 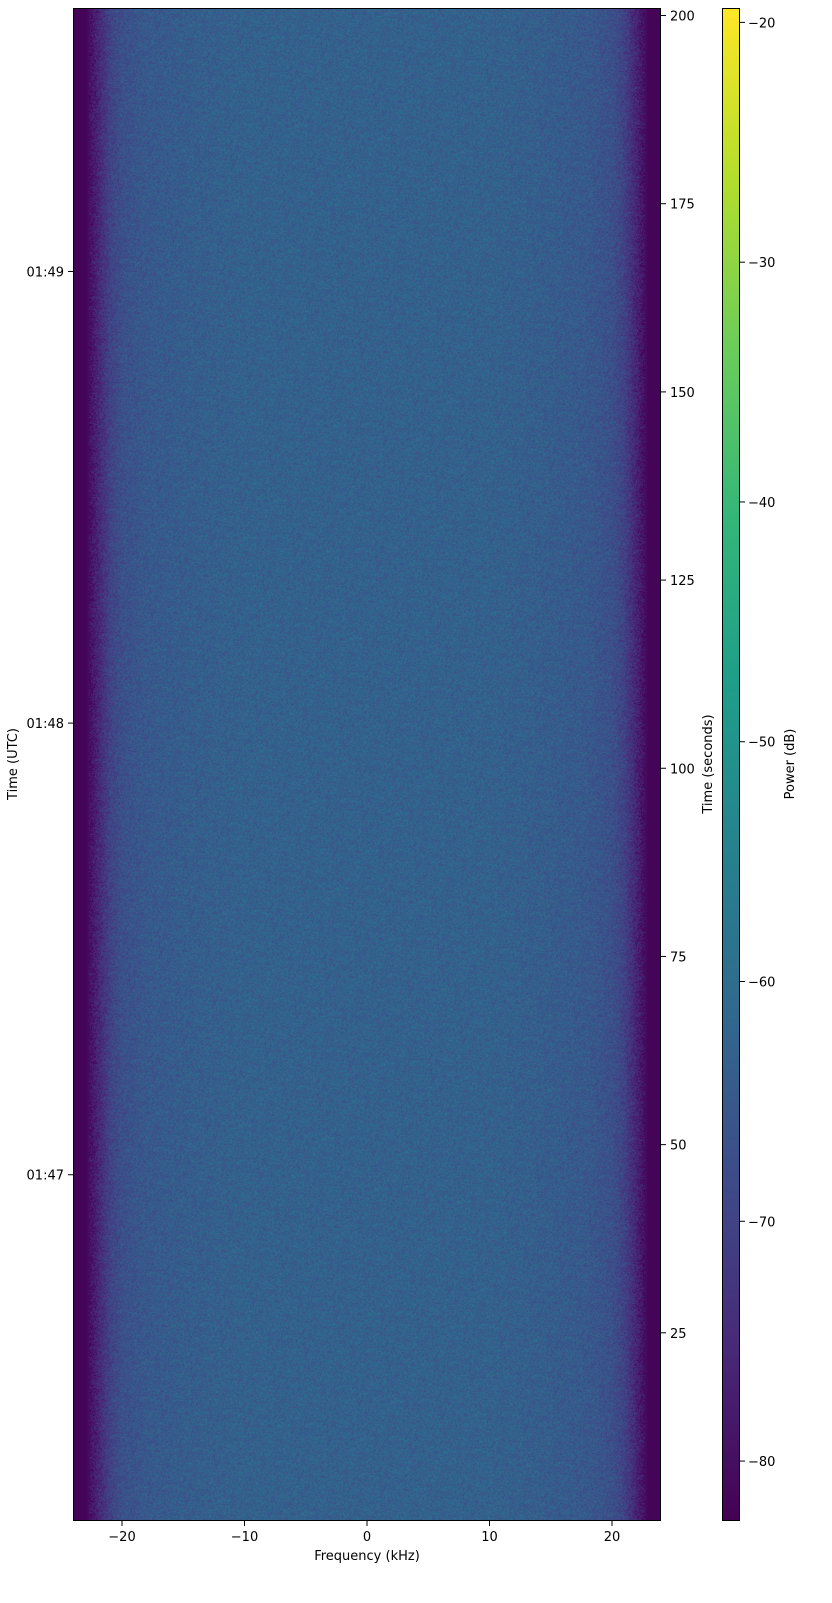 I want to click on colorbar-ticks: −20 −30 −40 −50 −60 −70 −80, so click(x=757, y=743).